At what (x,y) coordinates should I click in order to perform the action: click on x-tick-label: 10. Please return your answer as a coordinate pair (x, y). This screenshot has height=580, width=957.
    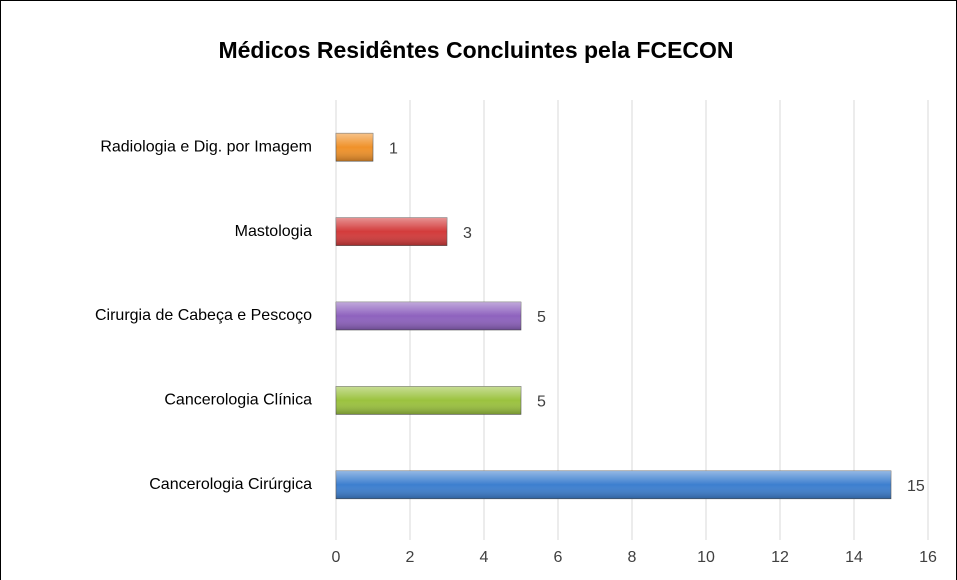
    Looking at the image, I should click on (706, 557).